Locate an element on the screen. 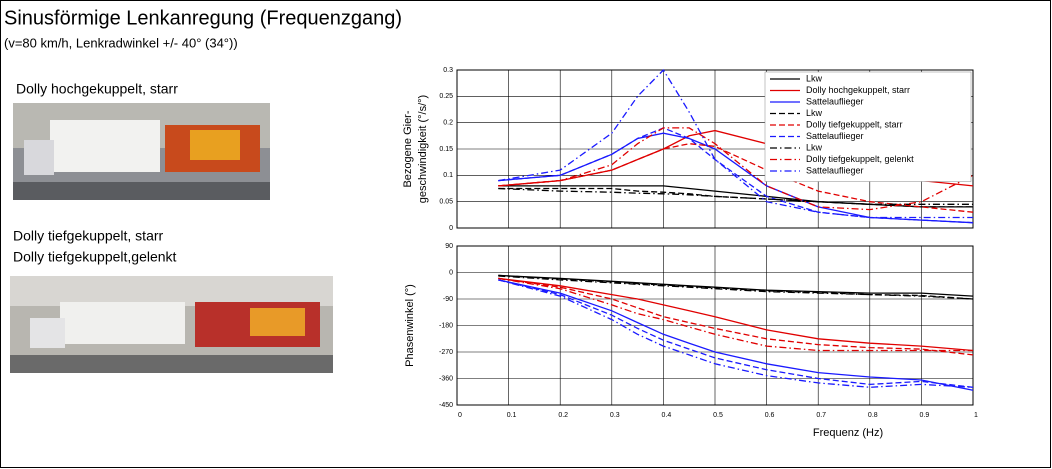 The width and height of the screenshot is (1052, 469). y-tick-label: -270 is located at coordinates (446, 352).